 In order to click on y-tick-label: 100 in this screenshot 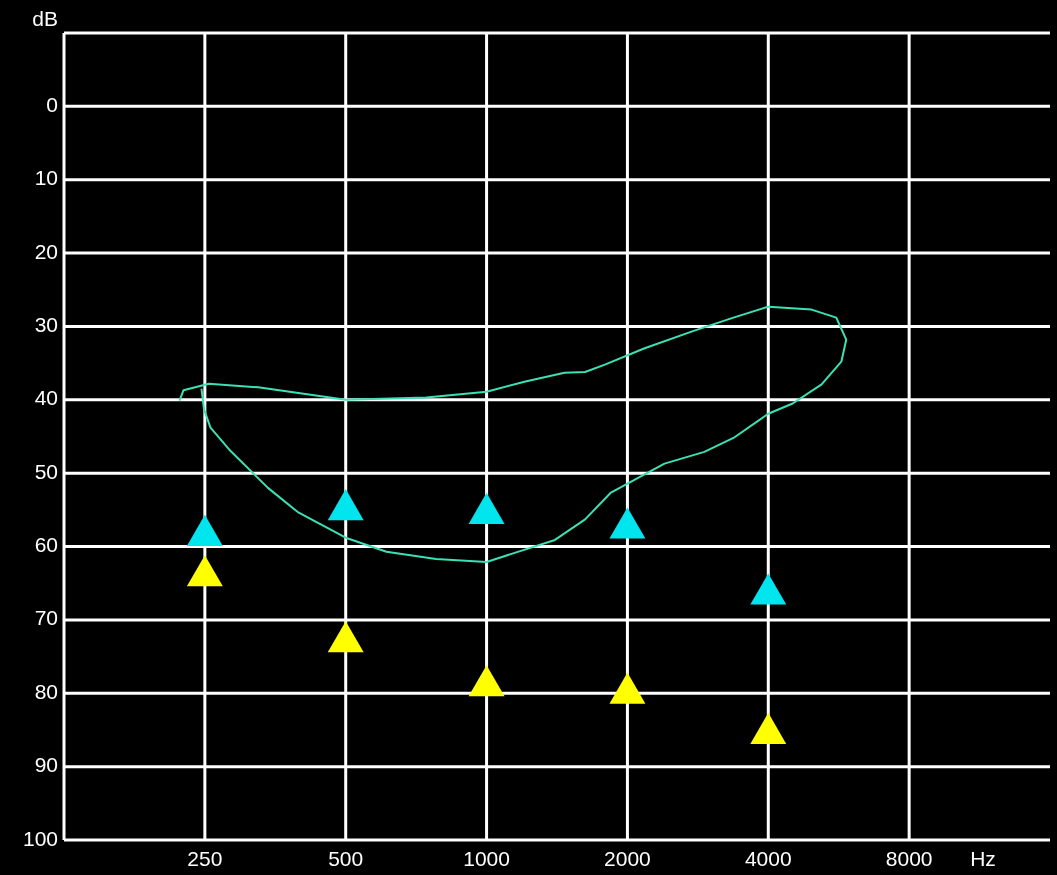, I will do `click(40, 838)`.